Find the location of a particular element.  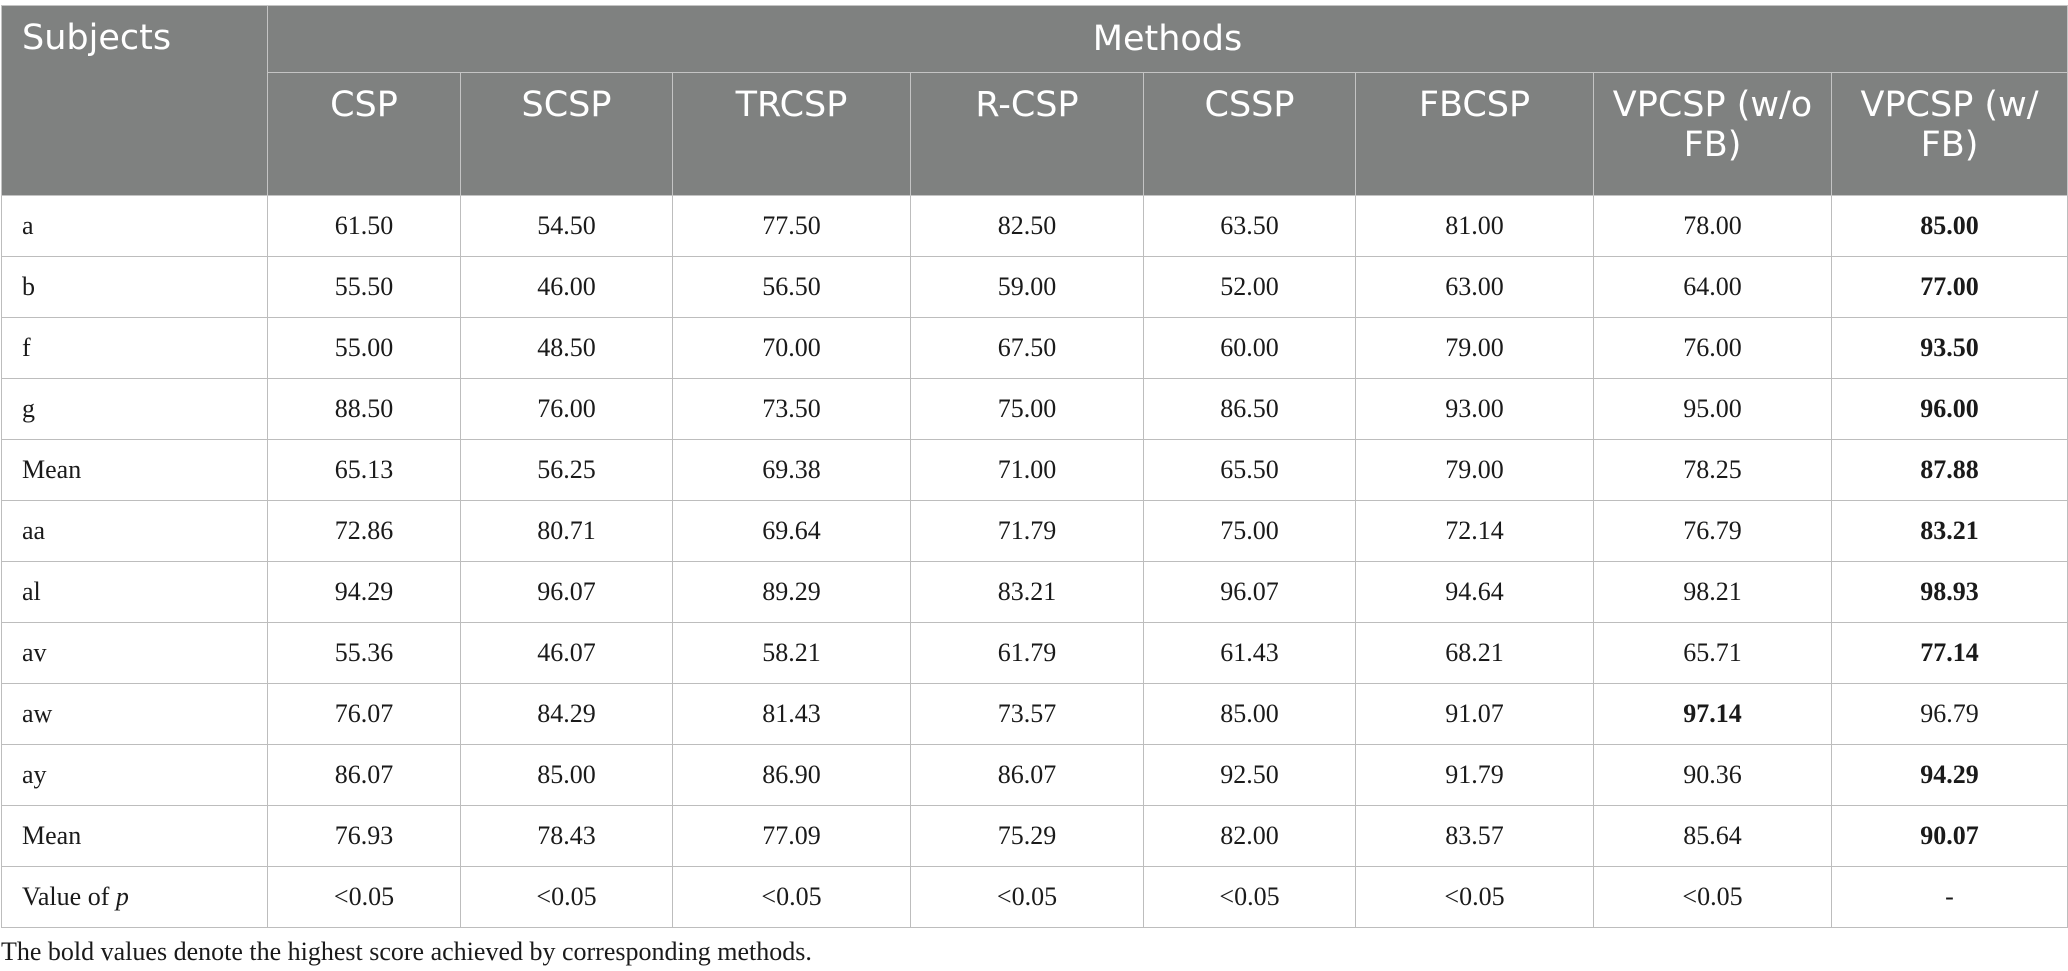

table-cell: 61.43 is located at coordinates (1249, 653).